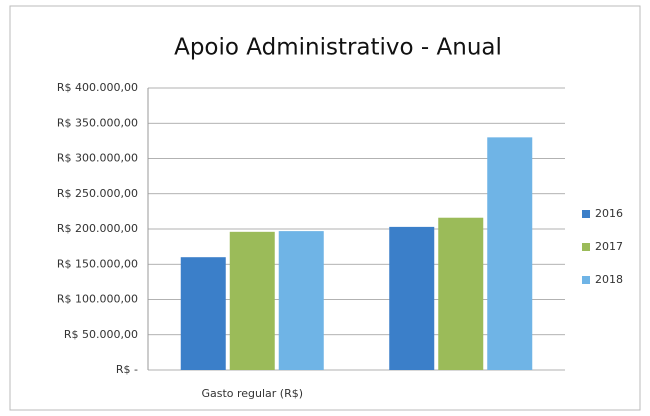 This screenshot has width=650, height=416. What do you see at coordinates (252, 393) in the screenshot?
I see `x-tick-label: Gasto regular (R$)` at bounding box center [252, 393].